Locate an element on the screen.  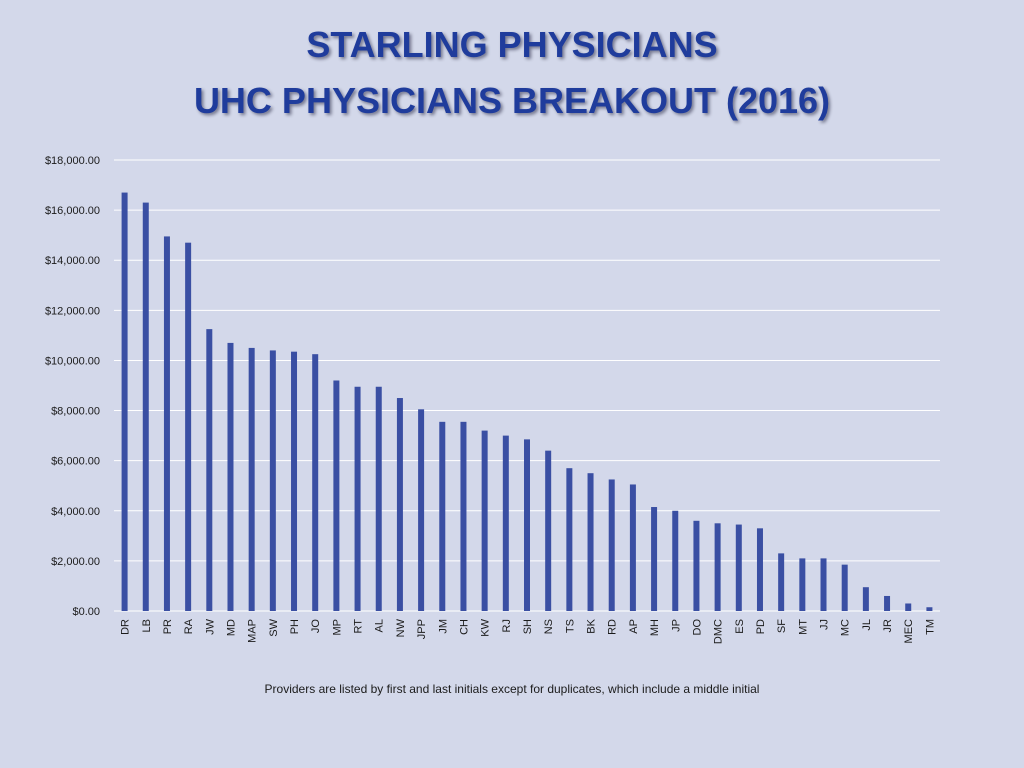
x-tick-label: SH is located at coordinates (528, 626).